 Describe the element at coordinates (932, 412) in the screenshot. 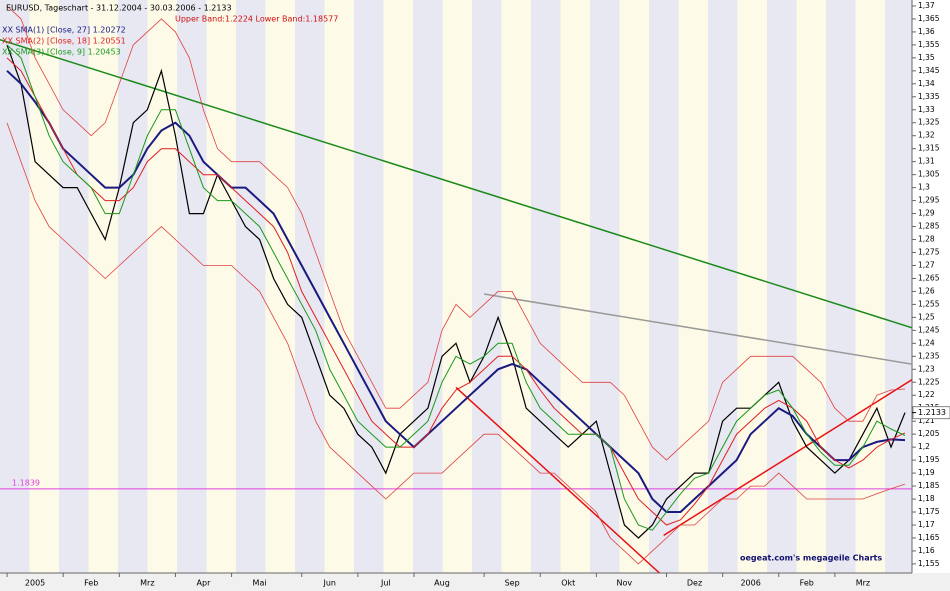

I see `last-price-label: 1.2133` at that location.